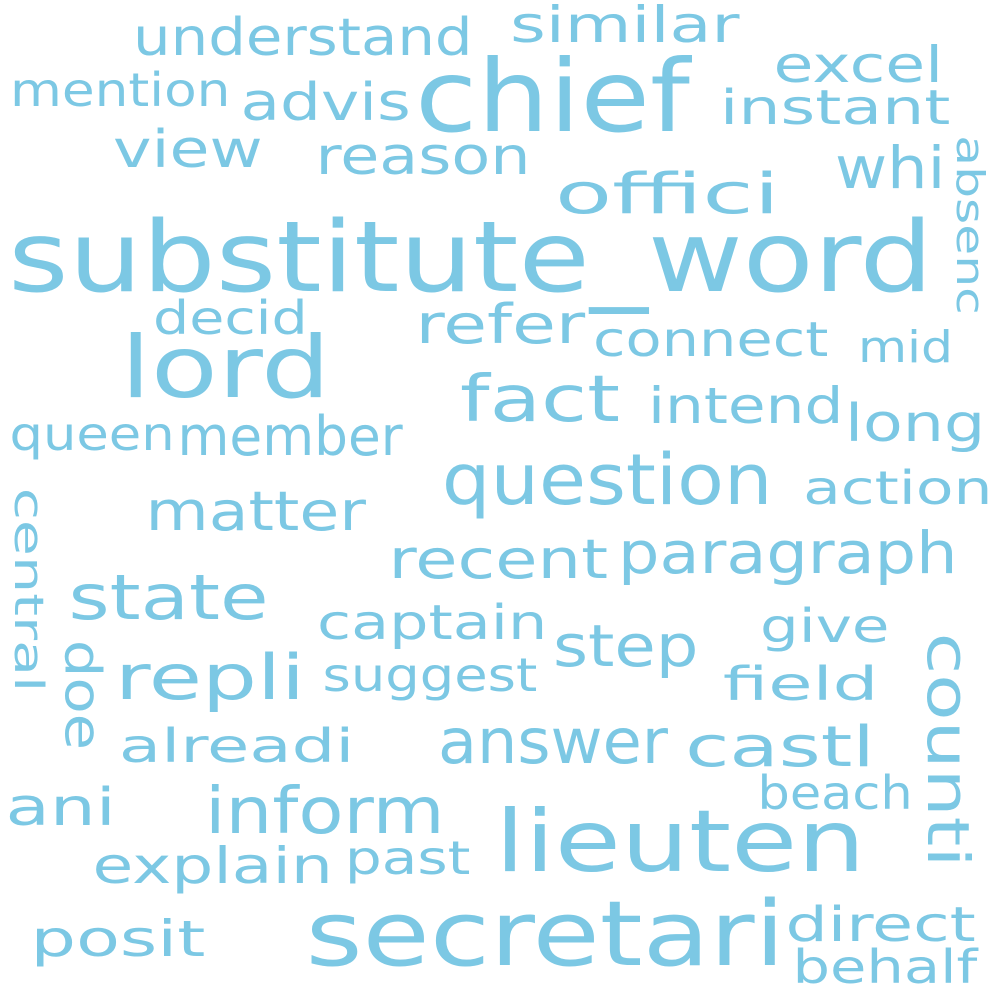  Describe the element at coordinates (210, 677) in the screenshot. I see `word-repli: repli` at that location.